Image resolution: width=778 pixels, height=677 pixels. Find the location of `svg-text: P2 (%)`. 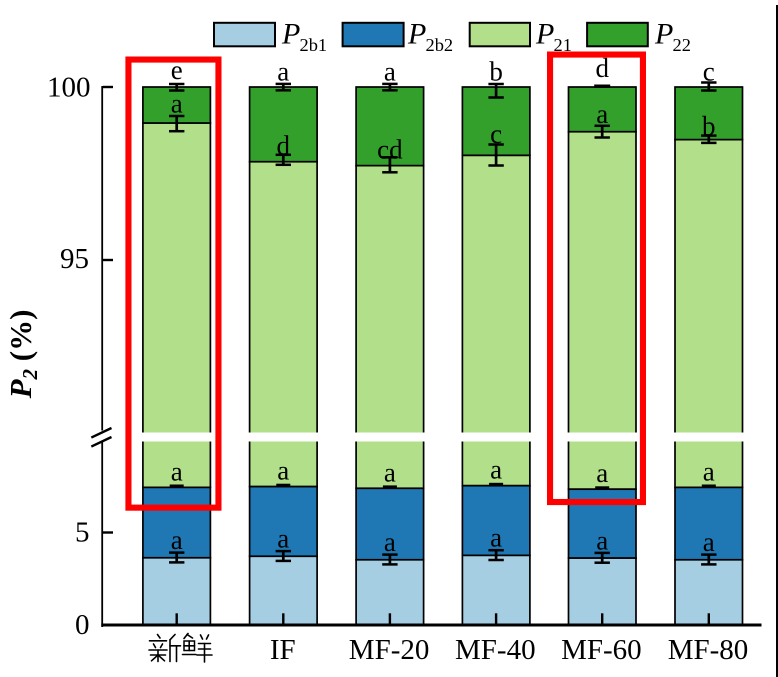

svg-text: P2 (%) is located at coordinates (22, 355).